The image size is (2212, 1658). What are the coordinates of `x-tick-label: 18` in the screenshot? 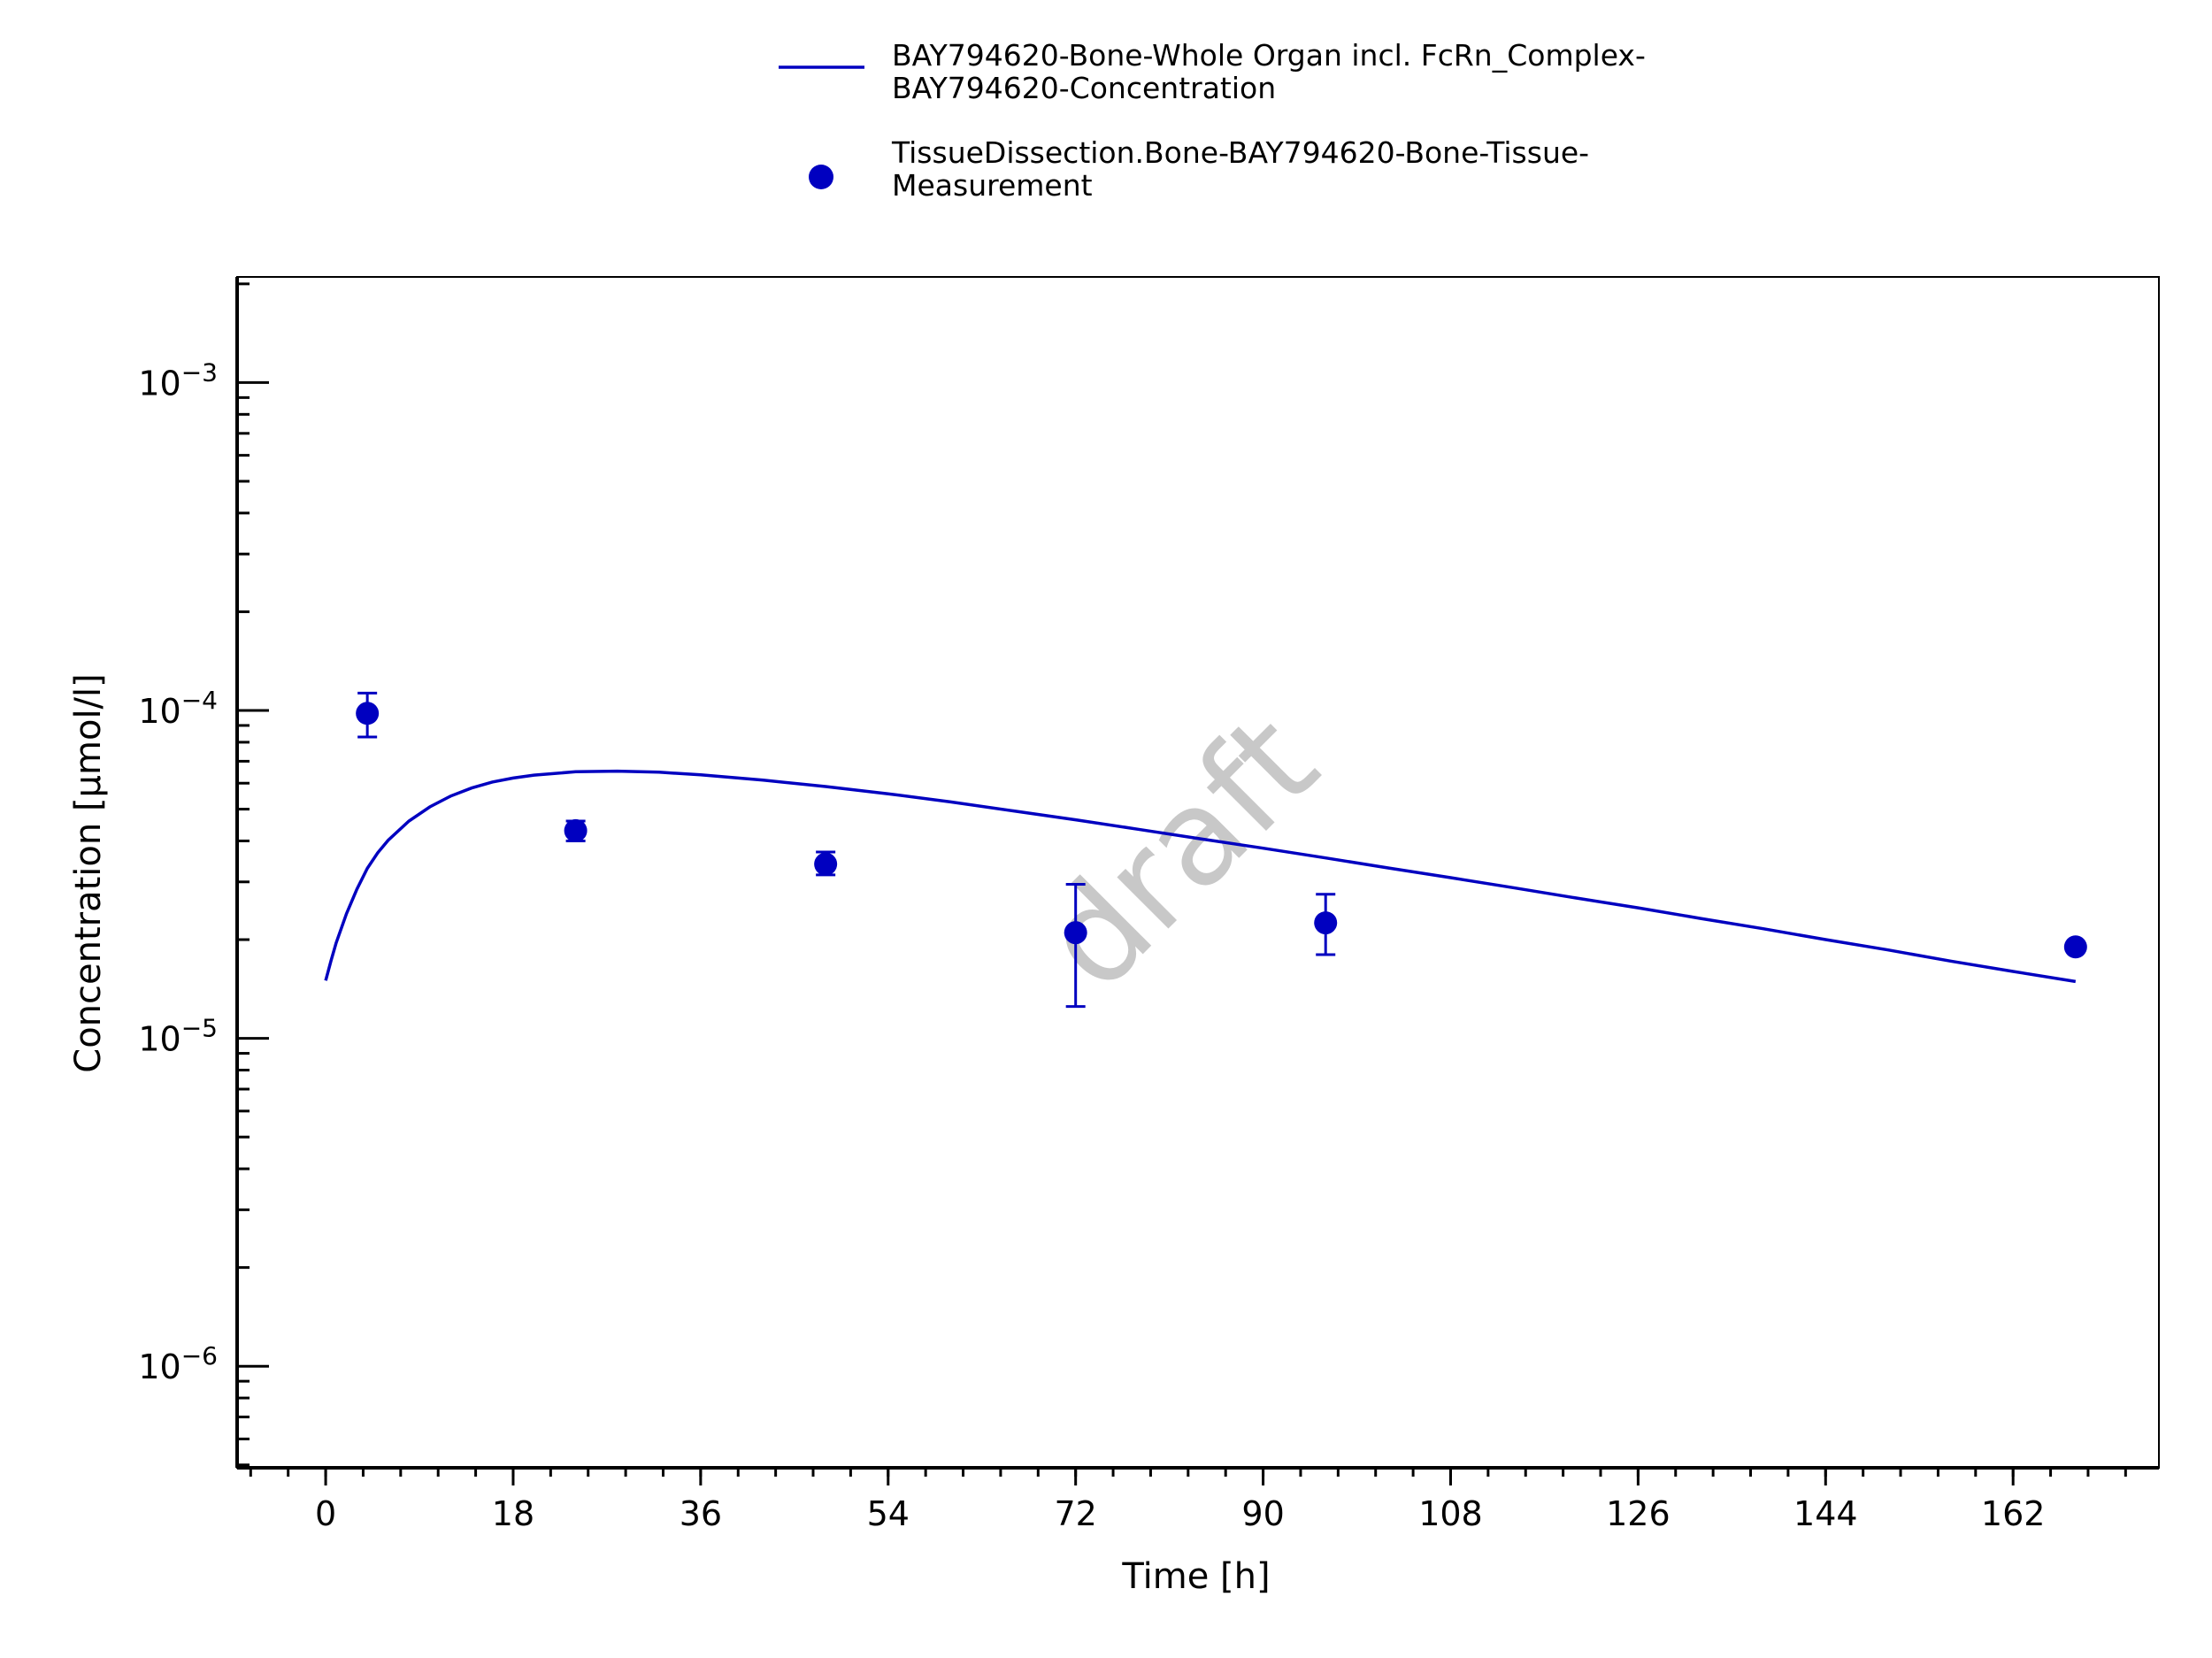 It's located at (513, 1513).